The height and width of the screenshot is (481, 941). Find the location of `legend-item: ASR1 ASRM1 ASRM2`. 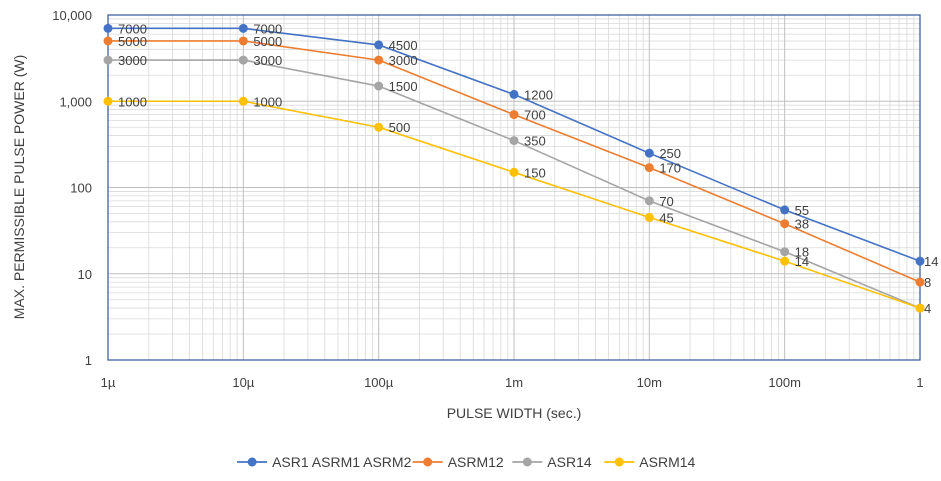

legend-item: ASR1 ASRM1 ASRM2 is located at coordinates (324, 462).